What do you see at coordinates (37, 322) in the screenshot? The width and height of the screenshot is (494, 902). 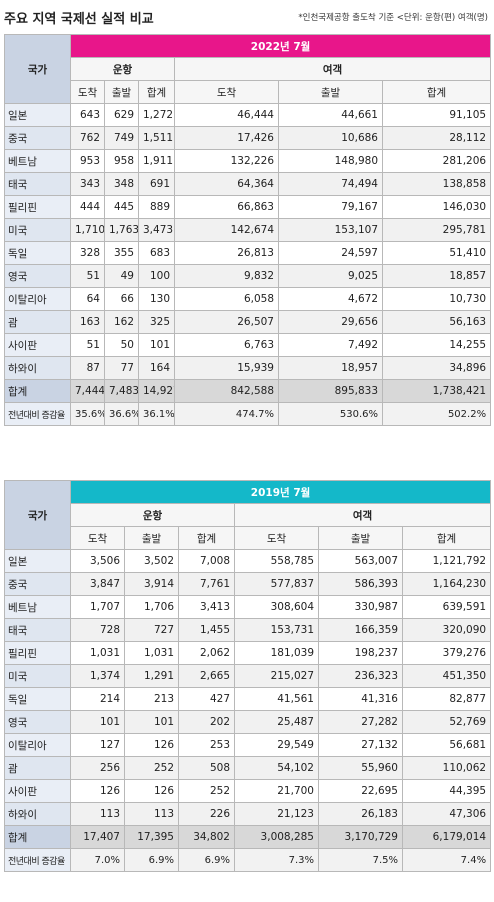 I see `row-label: 괌` at bounding box center [37, 322].